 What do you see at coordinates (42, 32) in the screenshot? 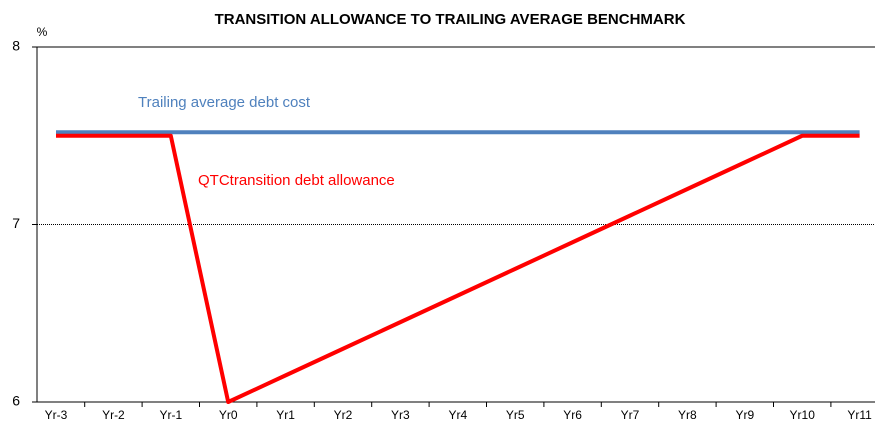
I see `y-axis-label: %` at bounding box center [42, 32].